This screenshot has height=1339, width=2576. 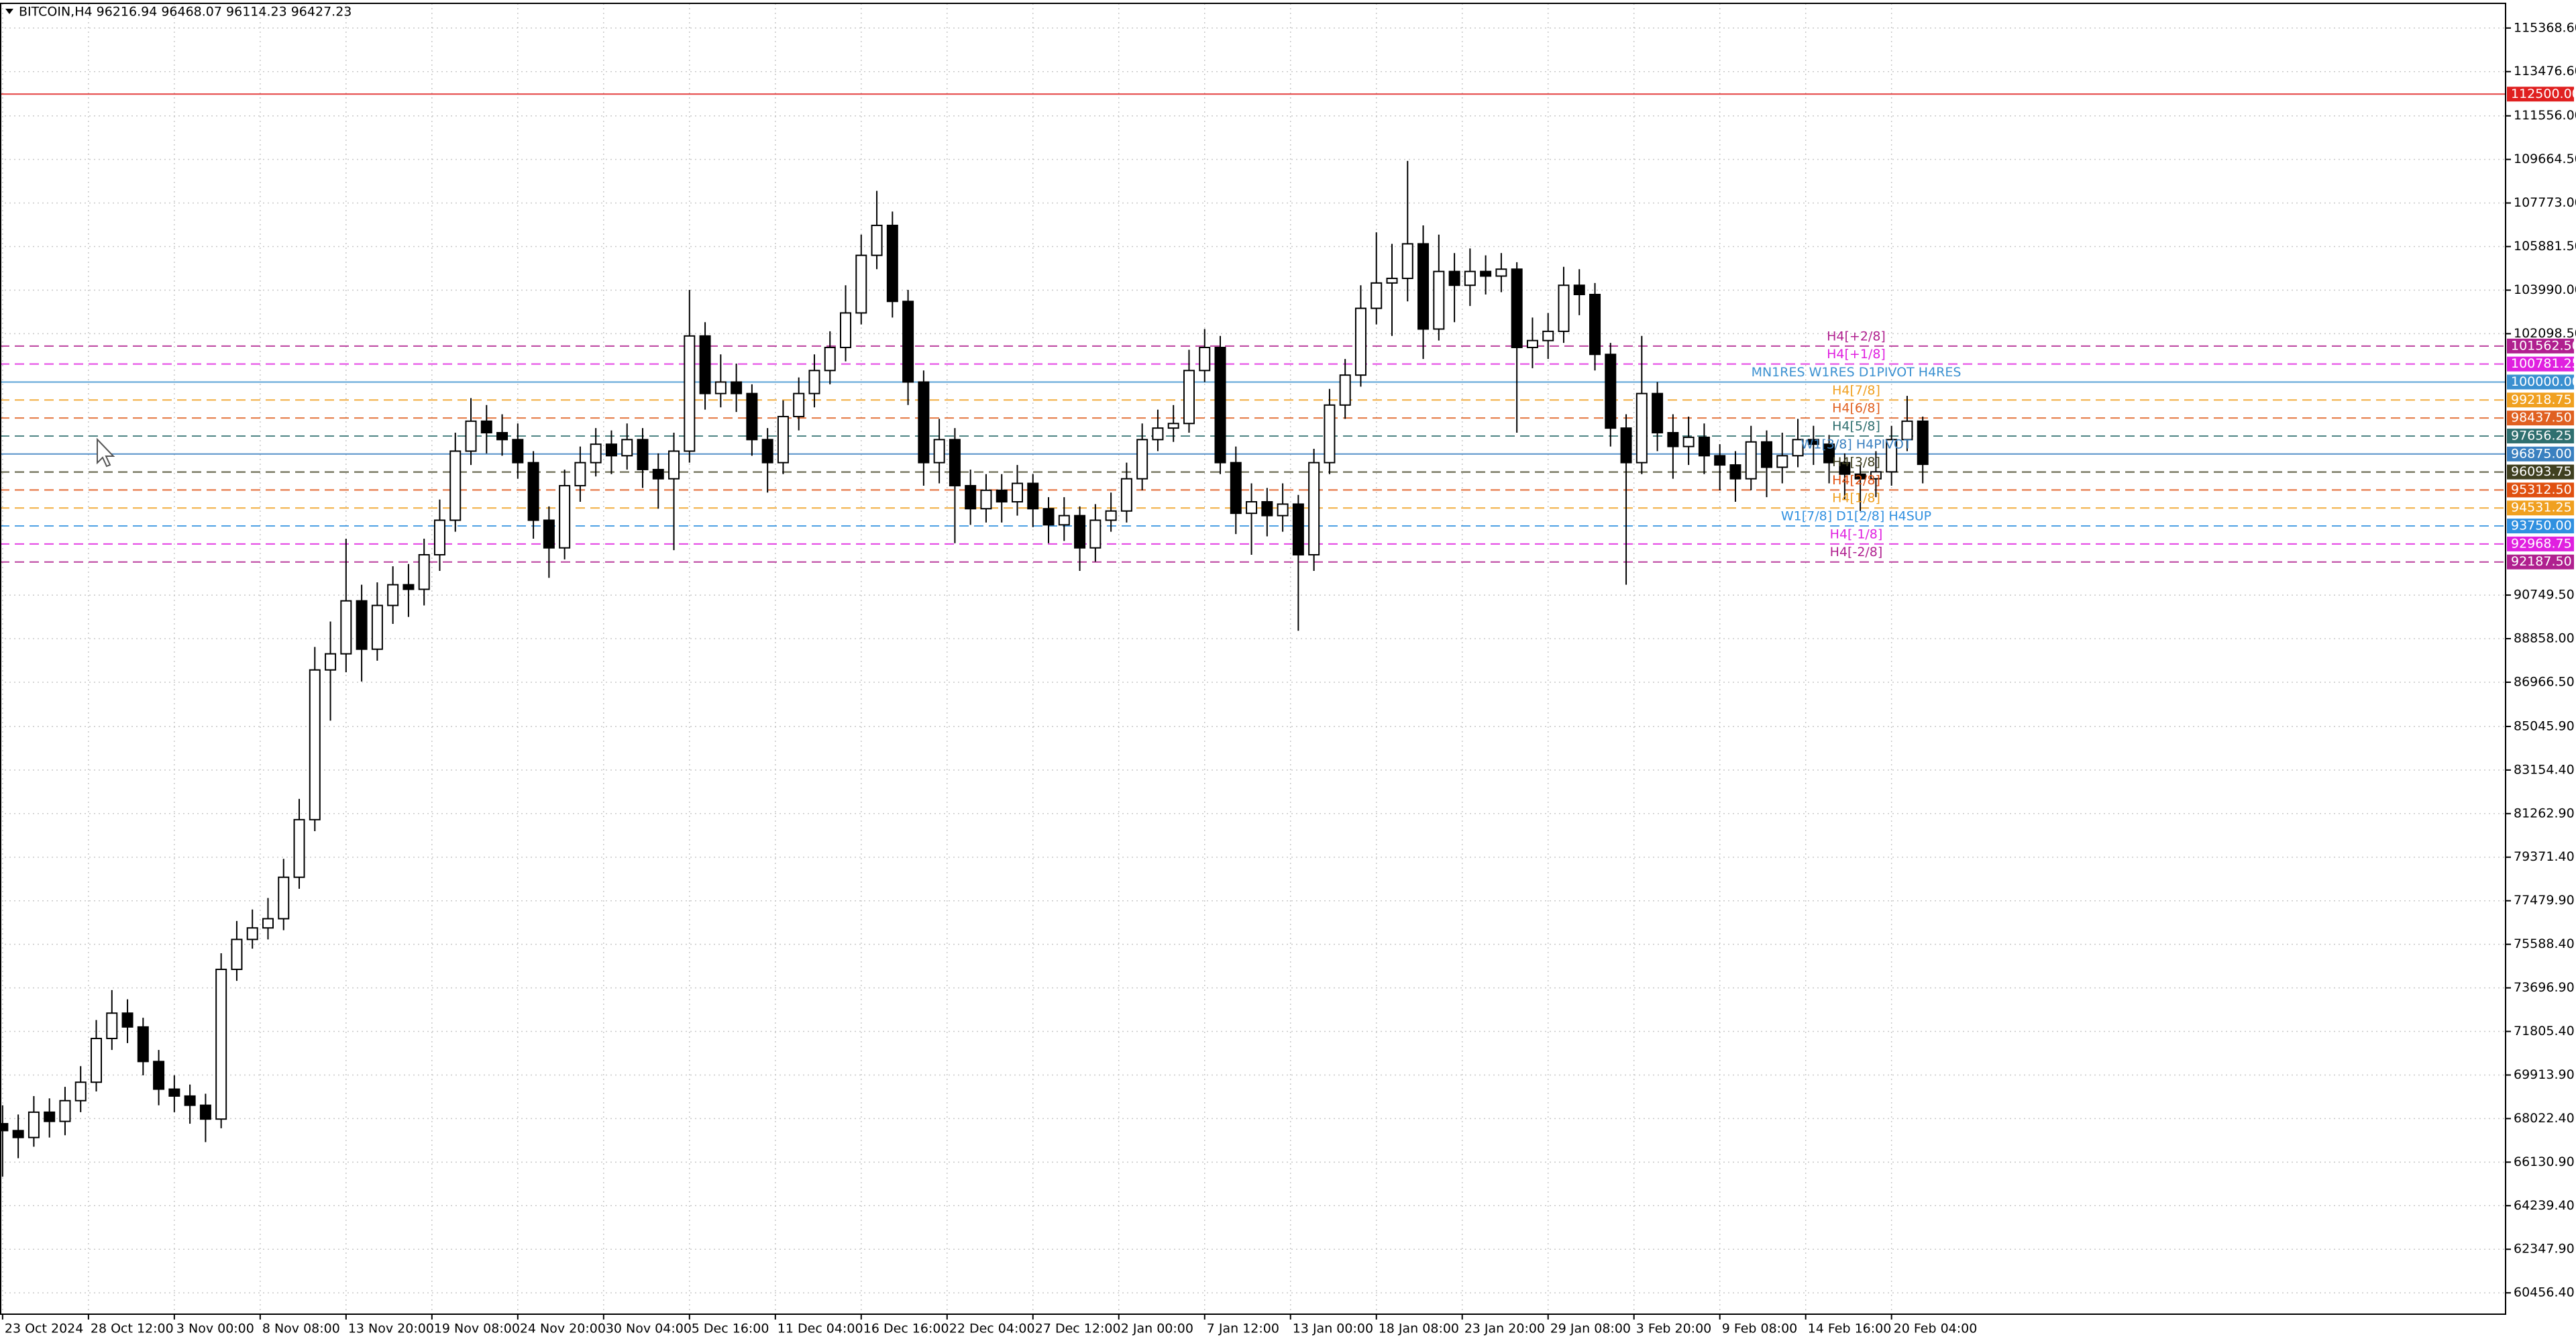 I want to click on x-tick-label: 9 Feb 08:00, so click(x=1760, y=1329).